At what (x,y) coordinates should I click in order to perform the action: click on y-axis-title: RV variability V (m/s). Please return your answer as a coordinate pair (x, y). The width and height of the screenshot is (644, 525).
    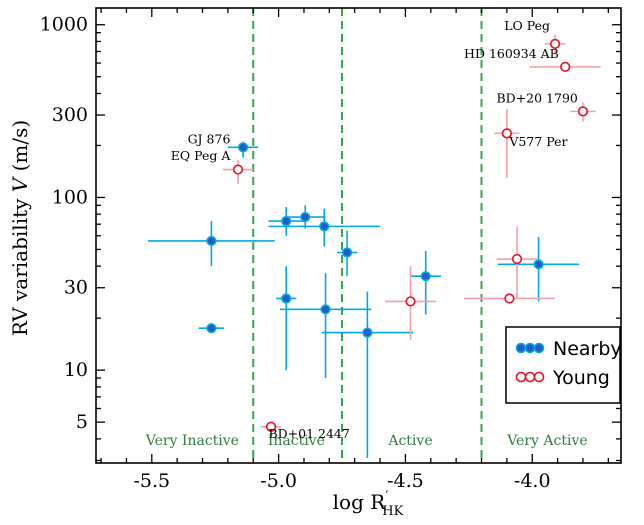
    Looking at the image, I should click on (20, 228).